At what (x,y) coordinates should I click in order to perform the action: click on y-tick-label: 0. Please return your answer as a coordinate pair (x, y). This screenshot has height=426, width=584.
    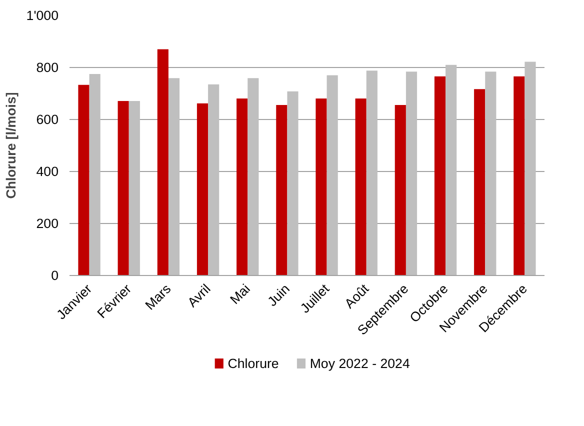
    Looking at the image, I should click on (55, 275).